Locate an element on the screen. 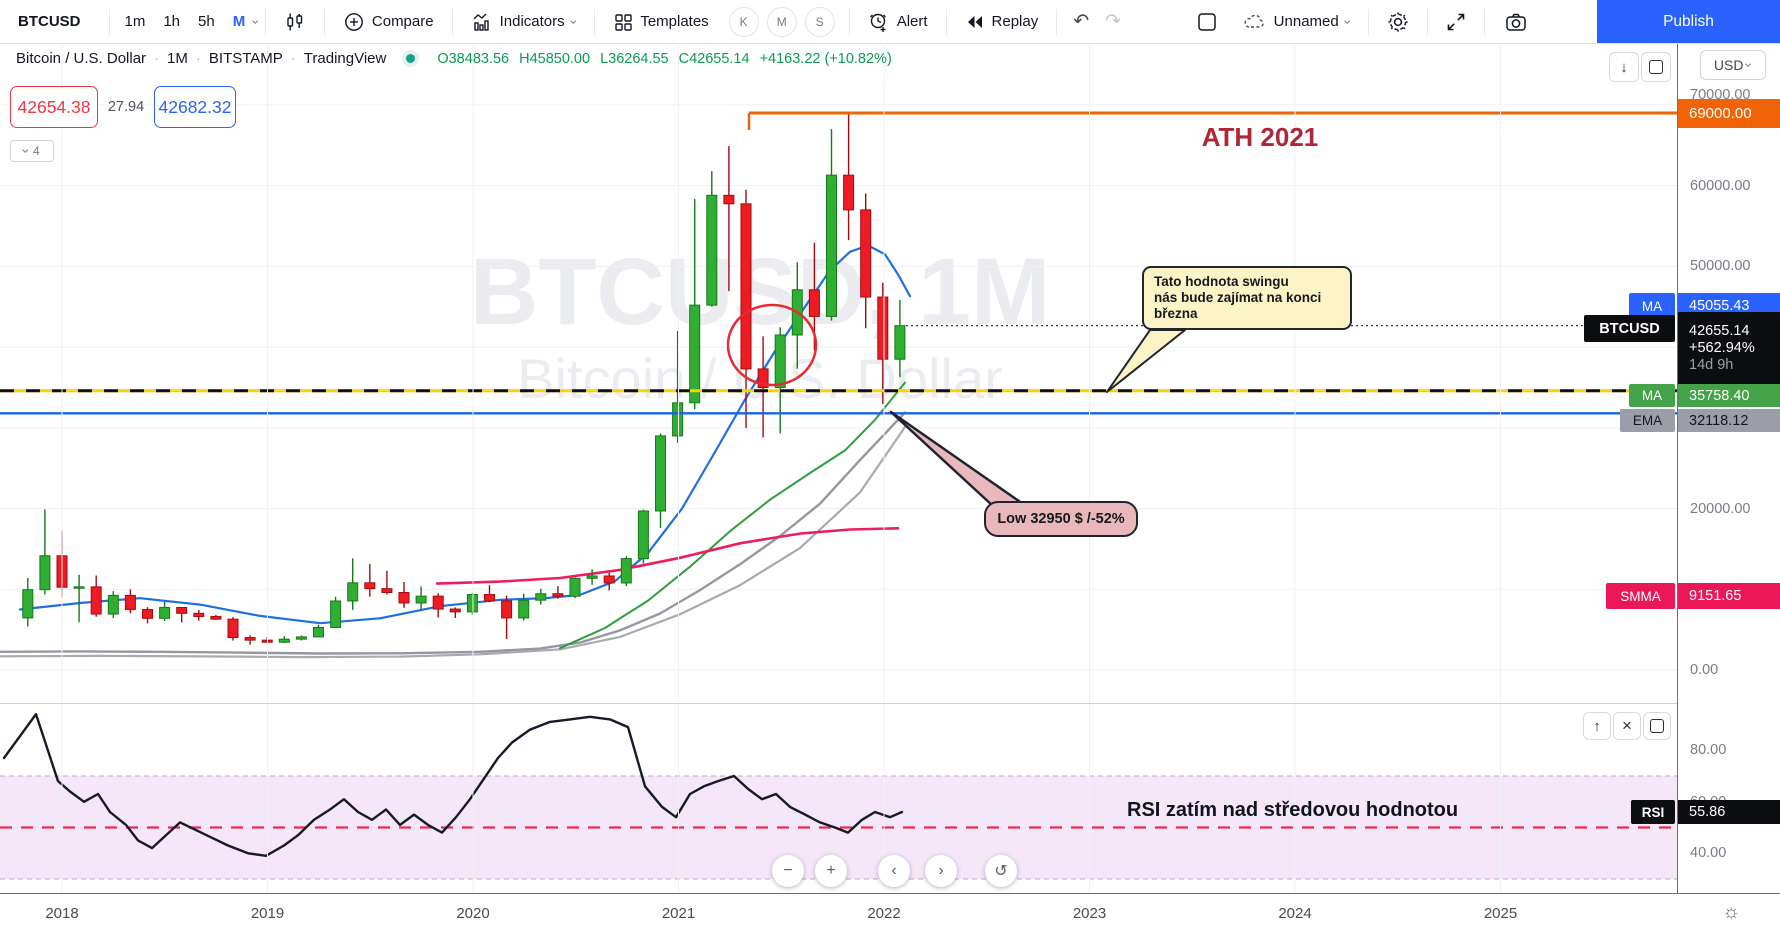 Image resolution: width=1780 pixels, height=932 pixels. interval-5h: 5h is located at coordinates (206, 21).